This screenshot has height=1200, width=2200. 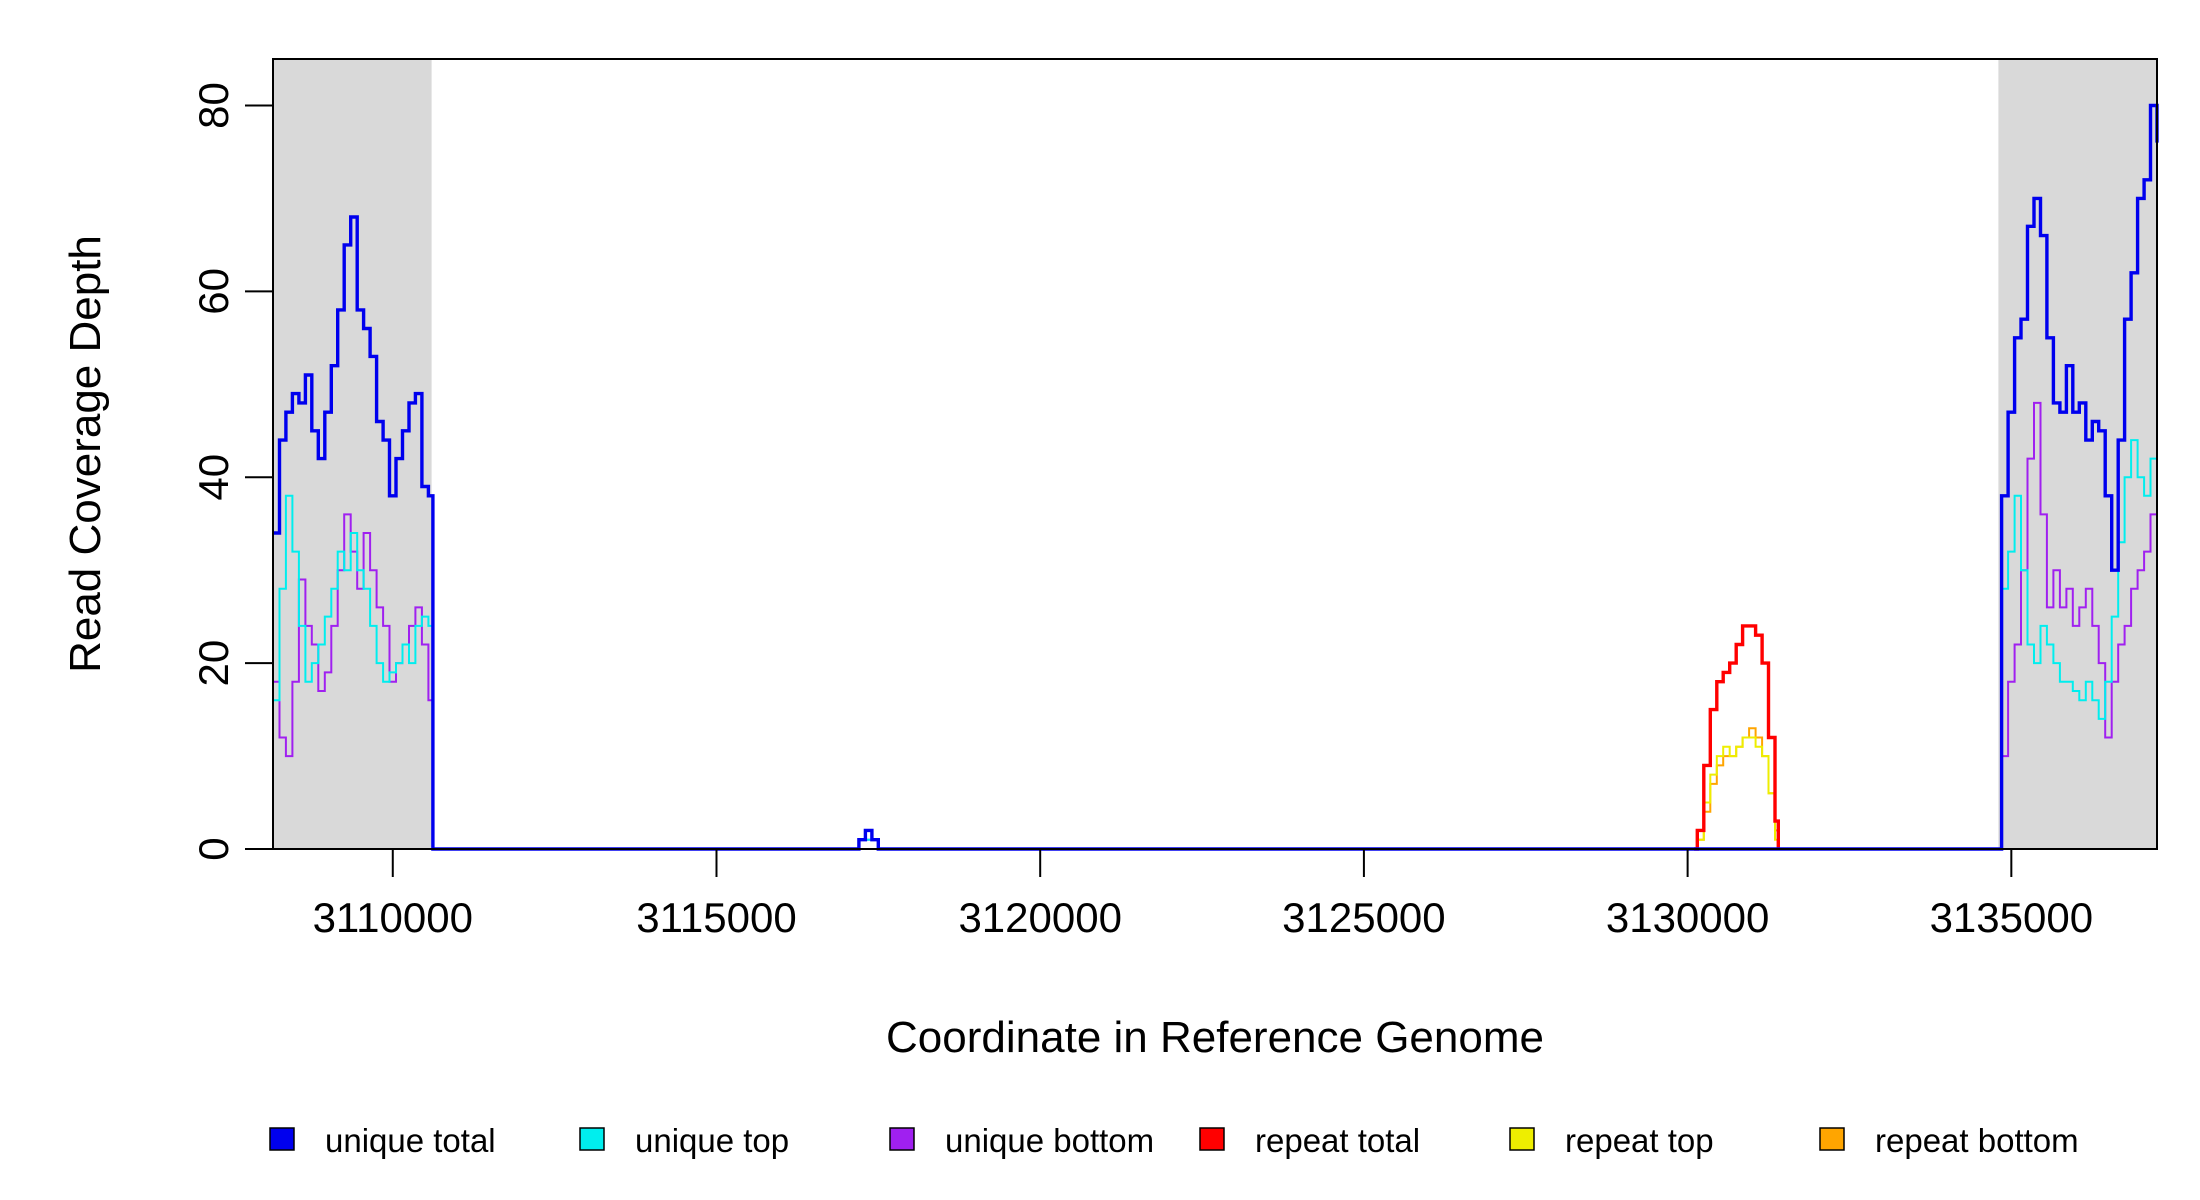 I want to click on series-line-repeat-top, so click(x=1737, y=793).